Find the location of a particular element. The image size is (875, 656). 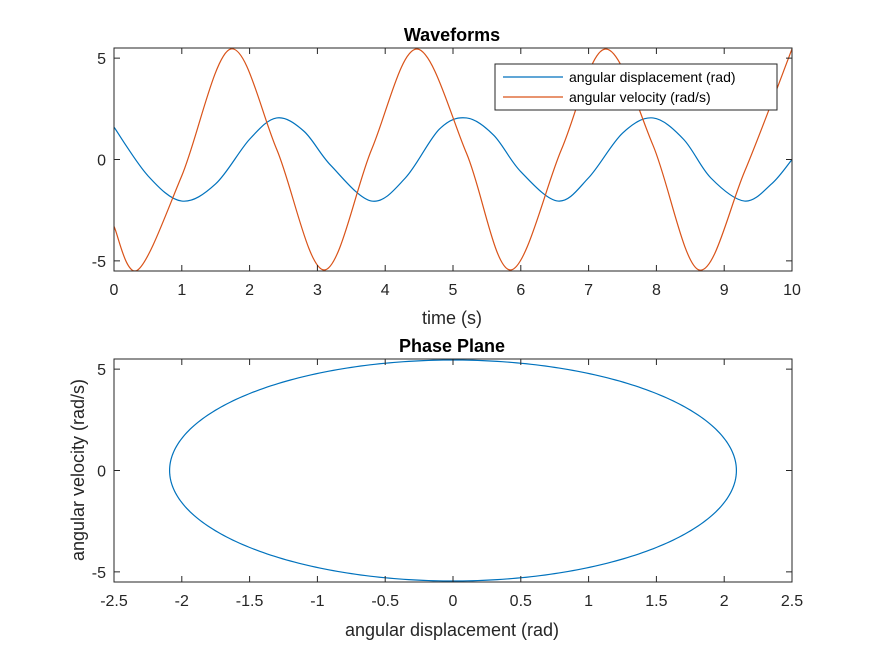

phase-plane-xtick-label: 1 is located at coordinates (588, 601).